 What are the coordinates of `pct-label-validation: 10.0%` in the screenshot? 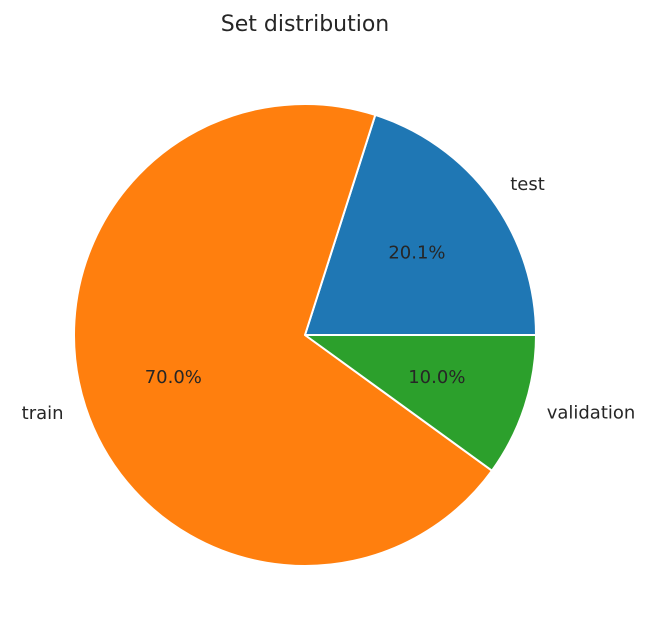 It's located at (436, 377).